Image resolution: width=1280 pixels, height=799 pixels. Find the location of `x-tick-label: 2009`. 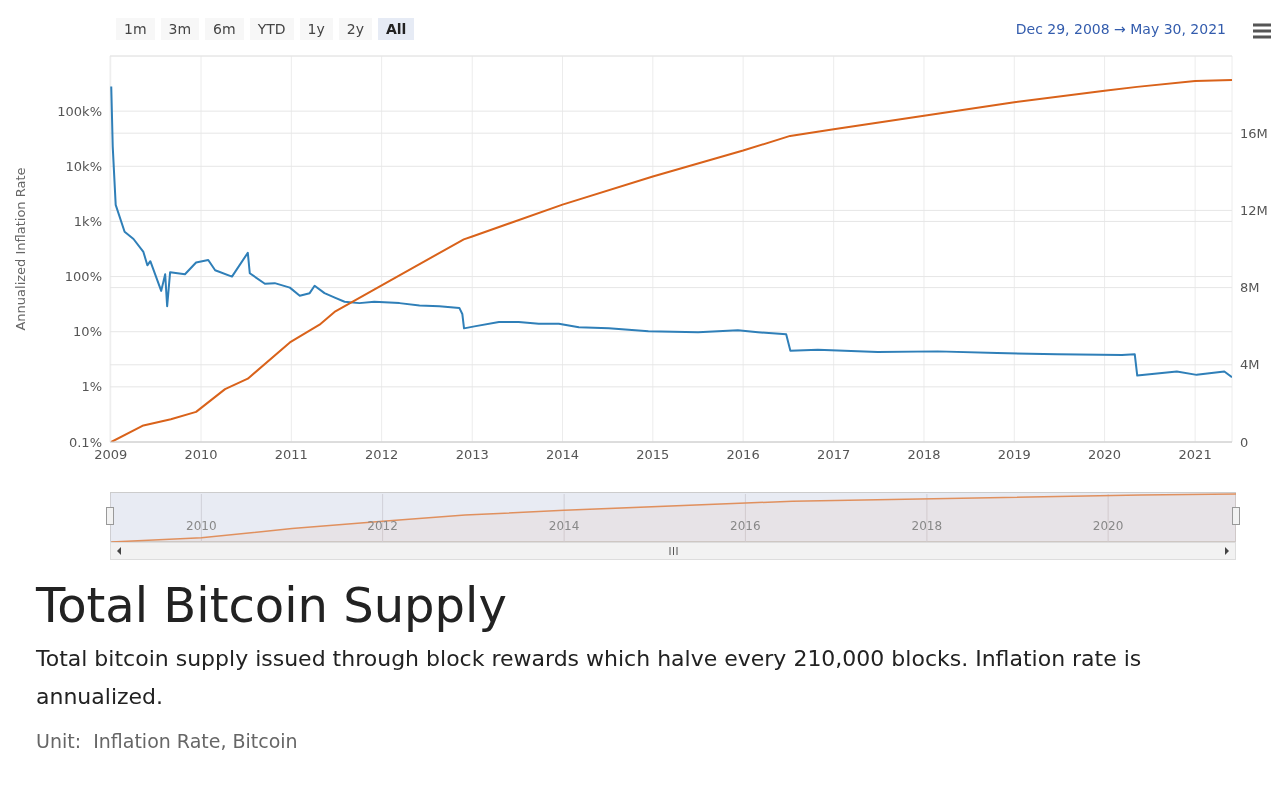

x-tick-label: 2009 is located at coordinates (111, 455).